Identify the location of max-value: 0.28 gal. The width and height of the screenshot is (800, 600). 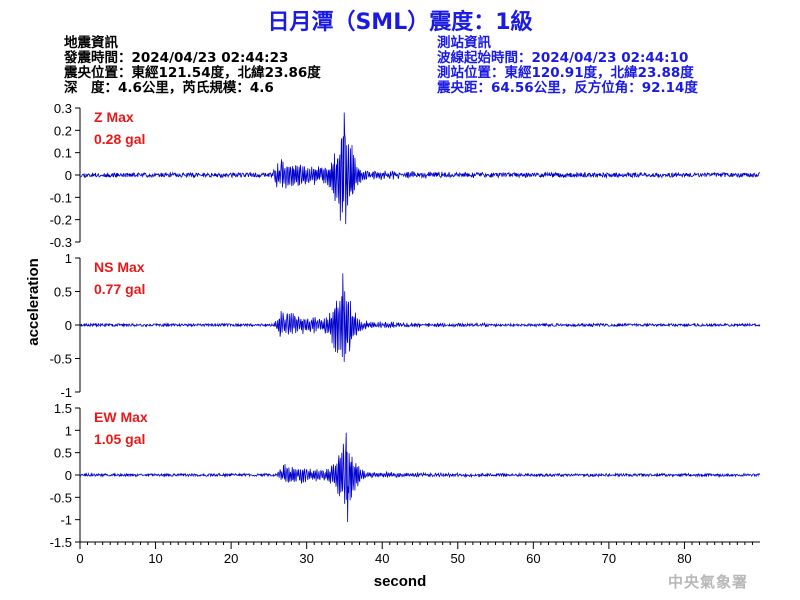
(119, 139).